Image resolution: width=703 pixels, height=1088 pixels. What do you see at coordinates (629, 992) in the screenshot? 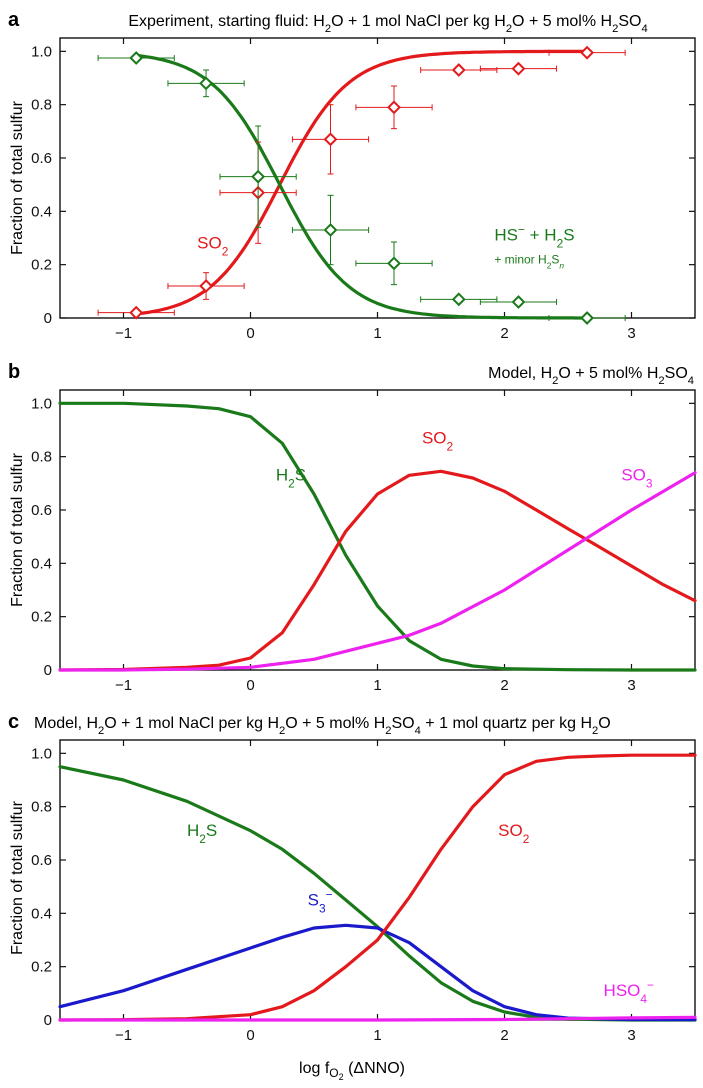
I see `series-label: HSO4−` at bounding box center [629, 992].